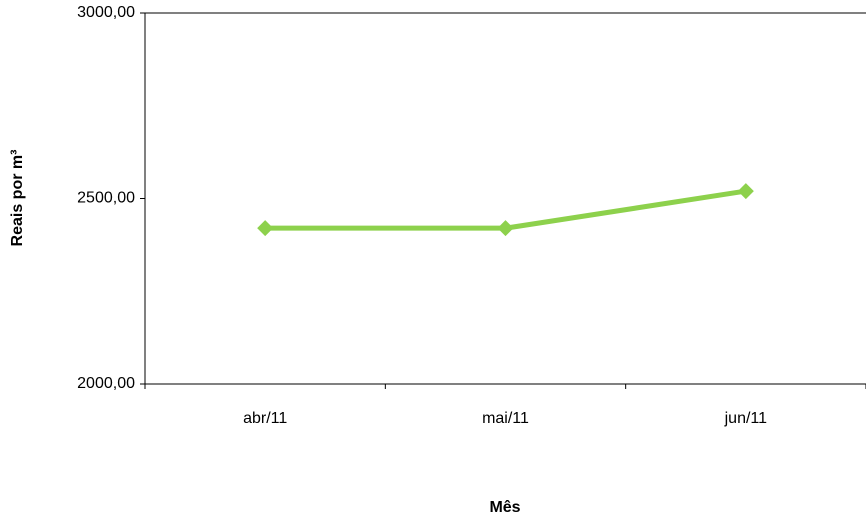 The image size is (866, 528). I want to click on x-axis-title: Mês, so click(504, 507).